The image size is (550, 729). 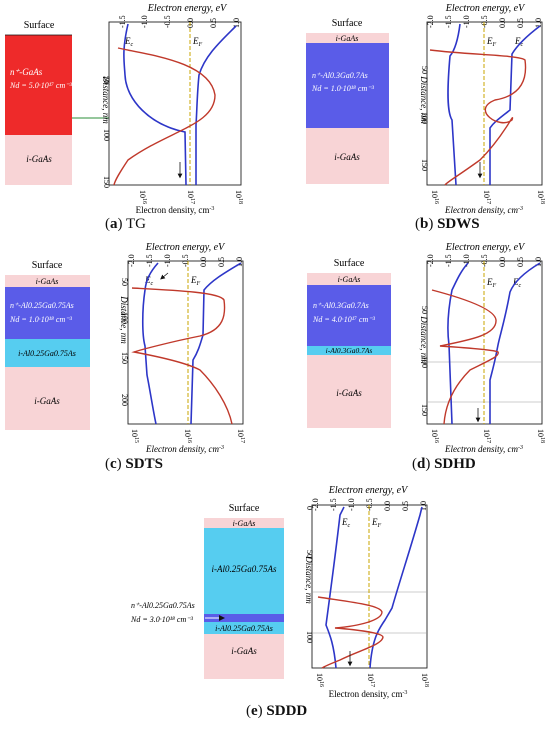 What do you see at coordinates (42, 305) in the screenshot?
I see `layer-label-doped: n⁺-Al0.25Ga0.75As` at bounding box center [42, 305].